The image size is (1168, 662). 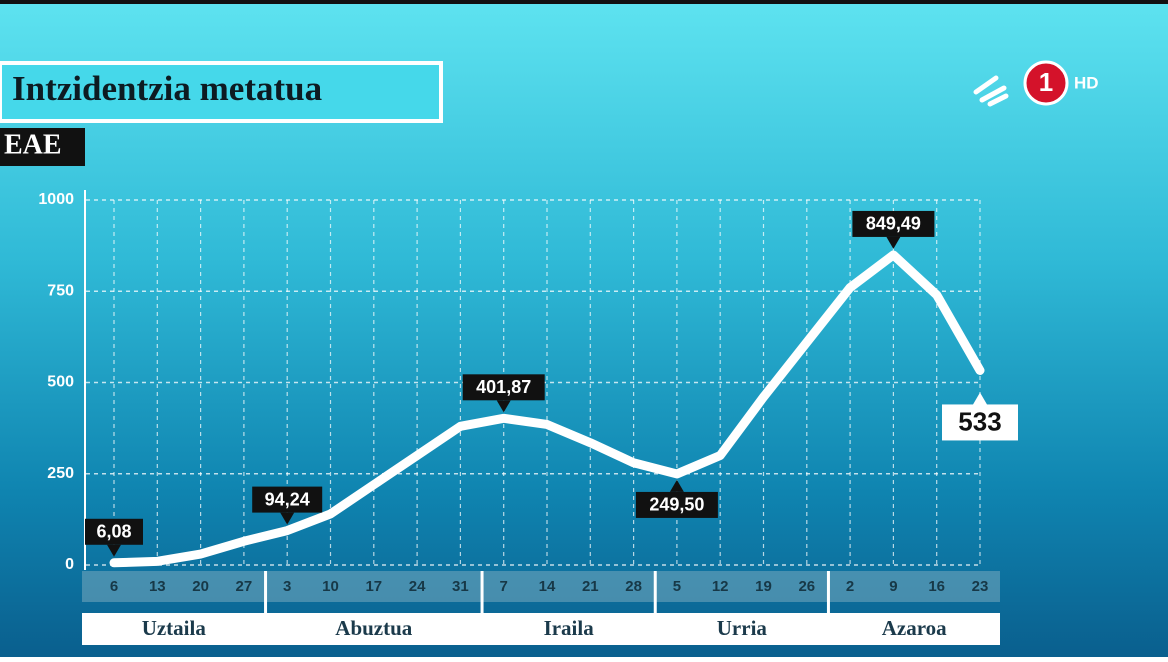 I want to click on value-label: 401,87, so click(x=503, y=387).